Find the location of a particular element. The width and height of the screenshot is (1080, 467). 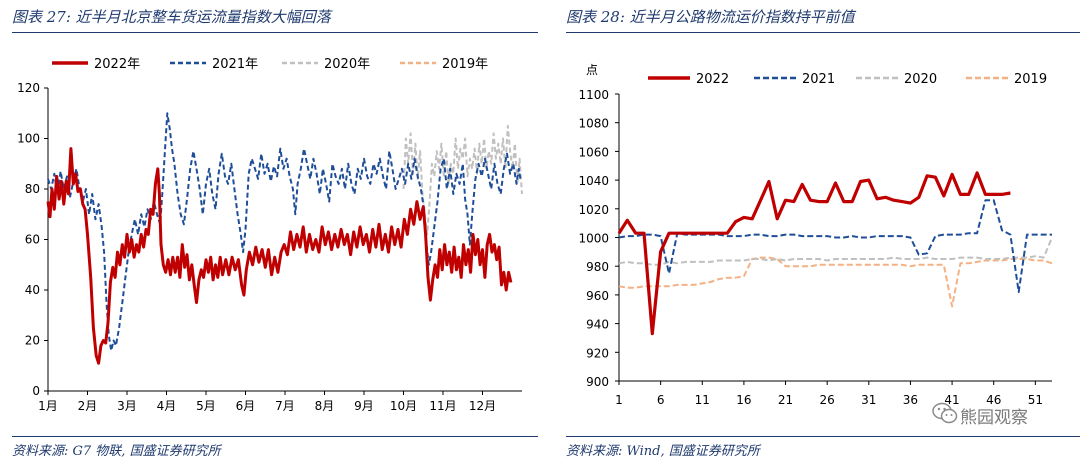

legend-label-2019年: 2019年 is located at coordinates (465, 64).